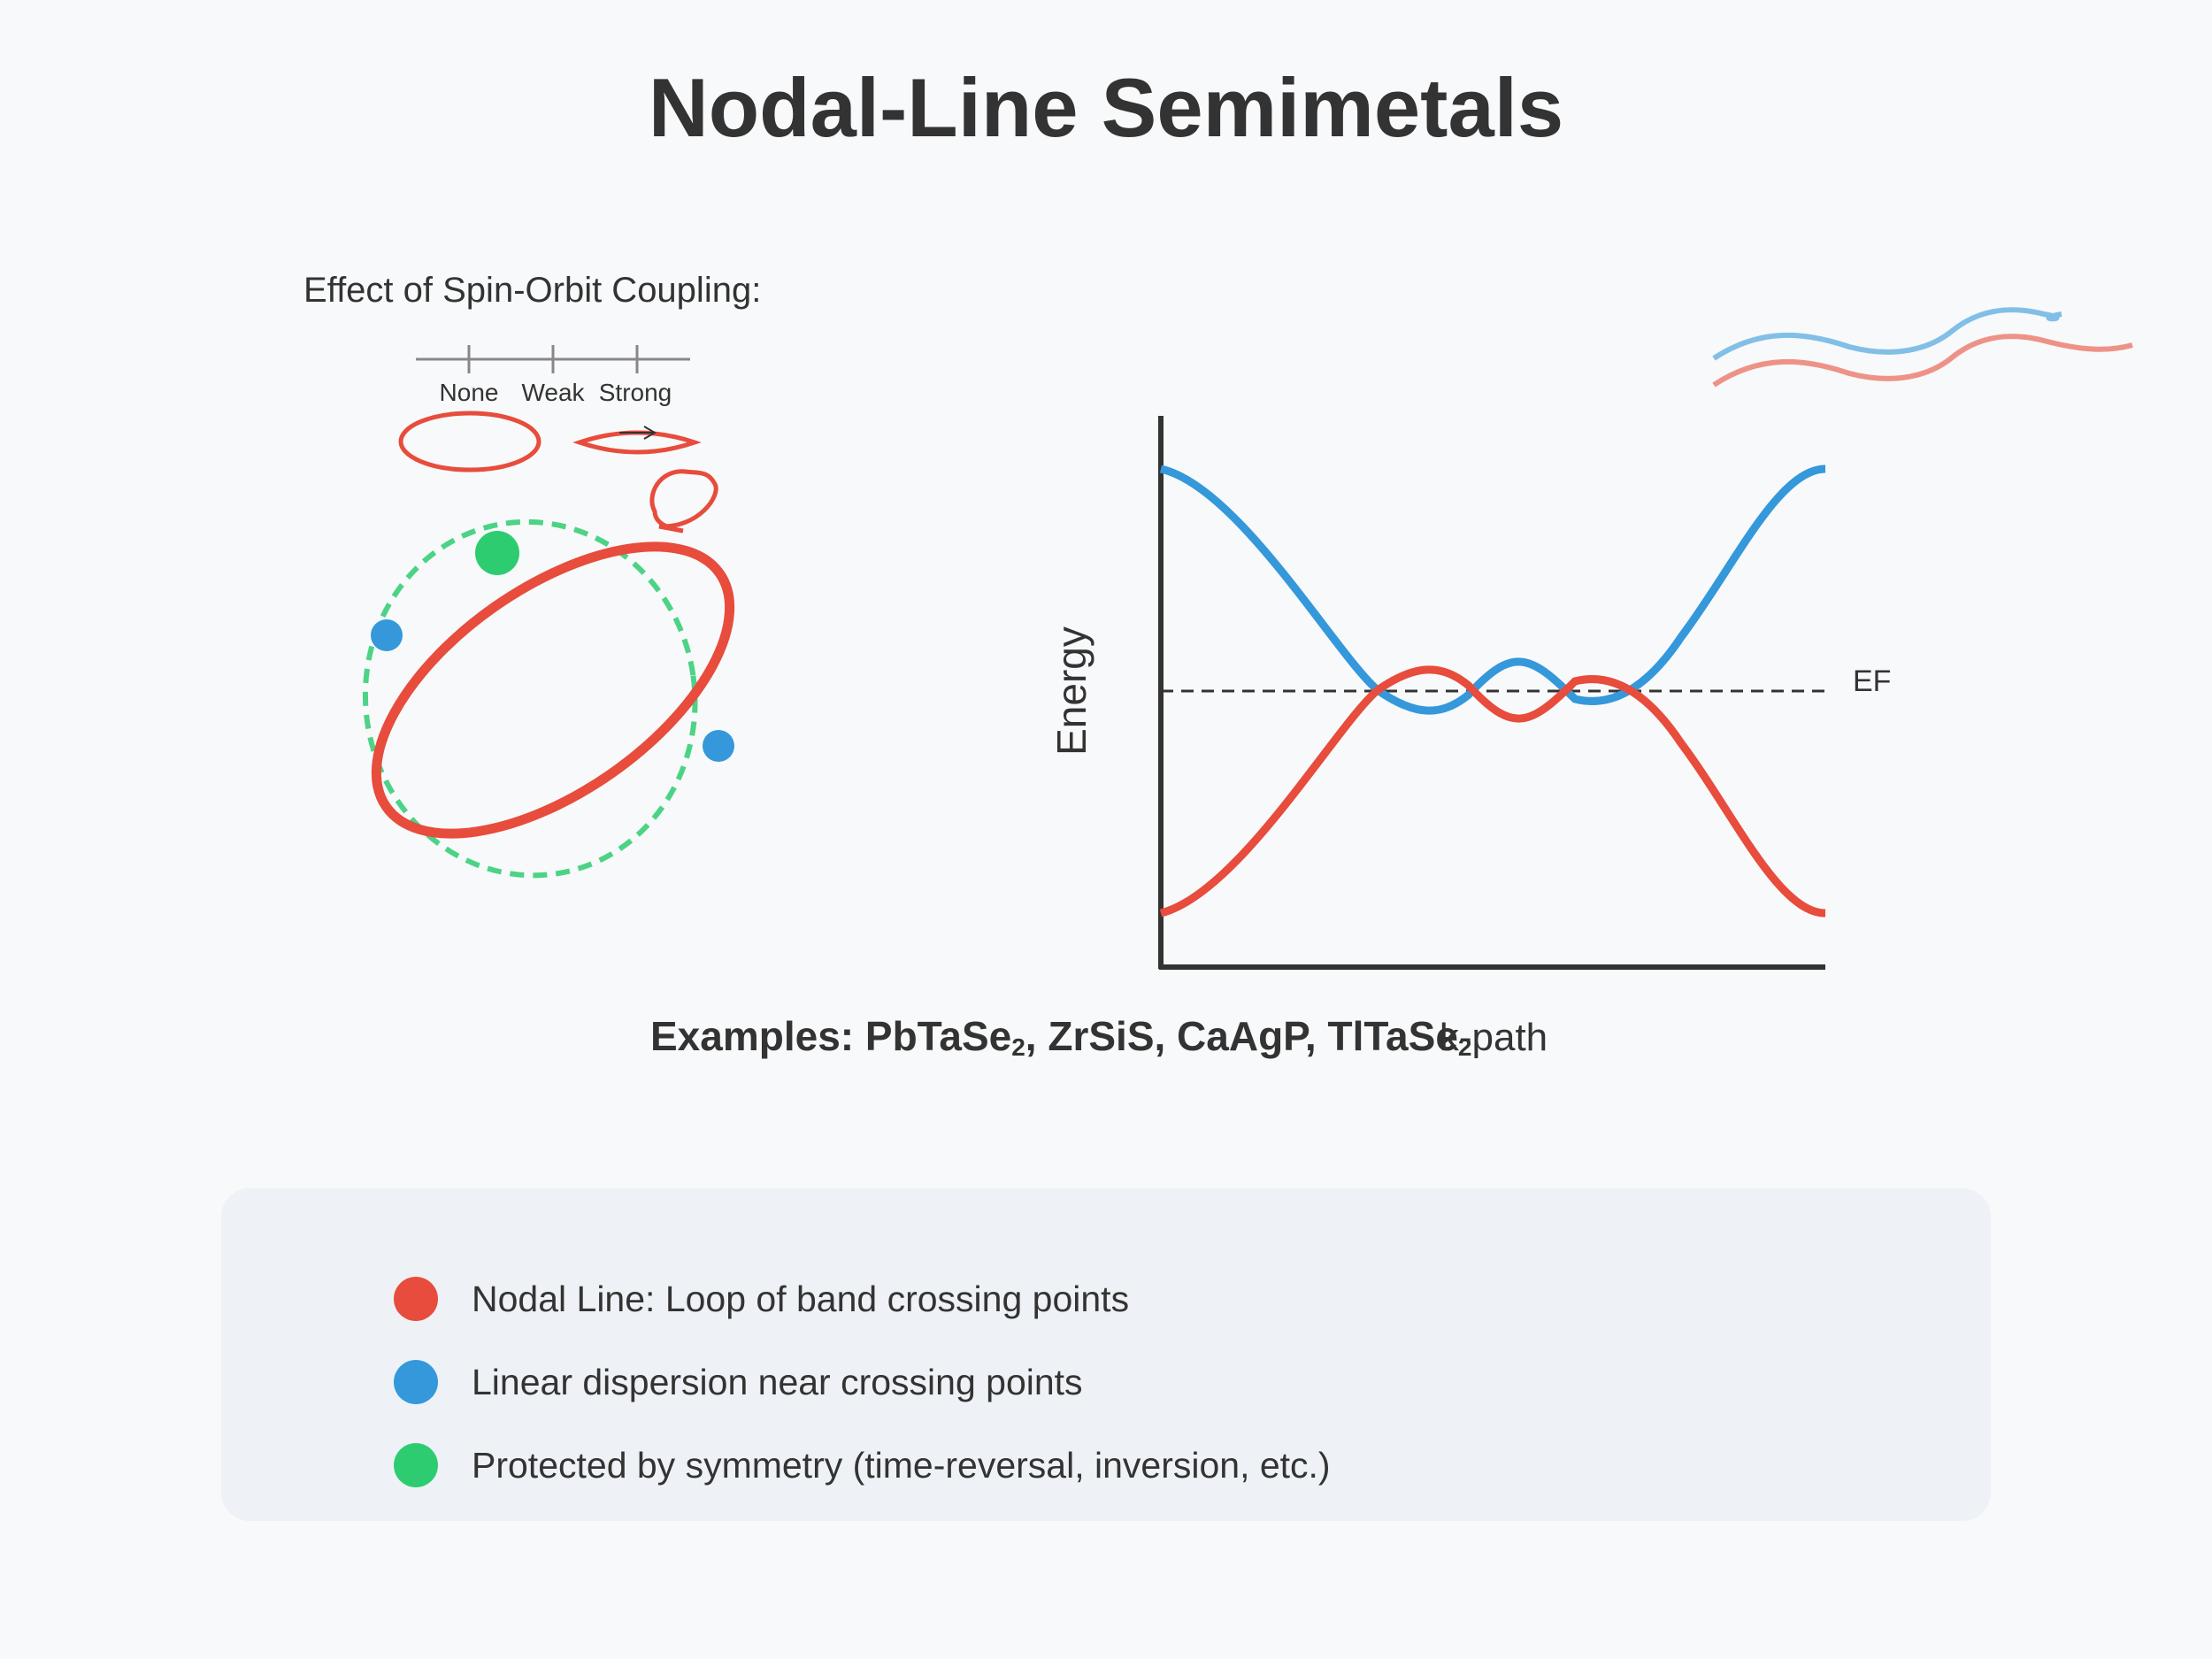  What do you see at coordinates (1494, 1037) in the screenshot?
I see `x-axis-label: k-path` at bounding box center [1494, 1037].